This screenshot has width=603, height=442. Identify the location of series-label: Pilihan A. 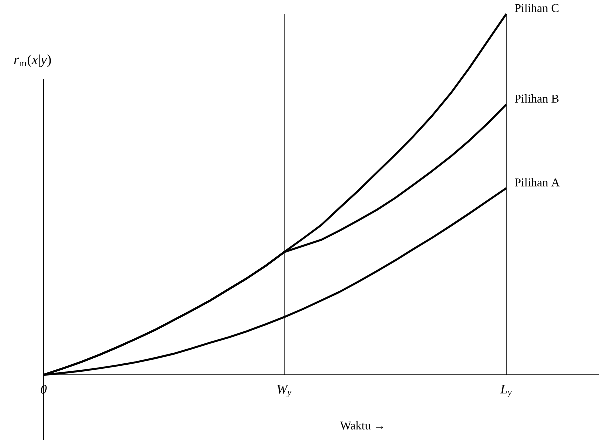
(537, 182).